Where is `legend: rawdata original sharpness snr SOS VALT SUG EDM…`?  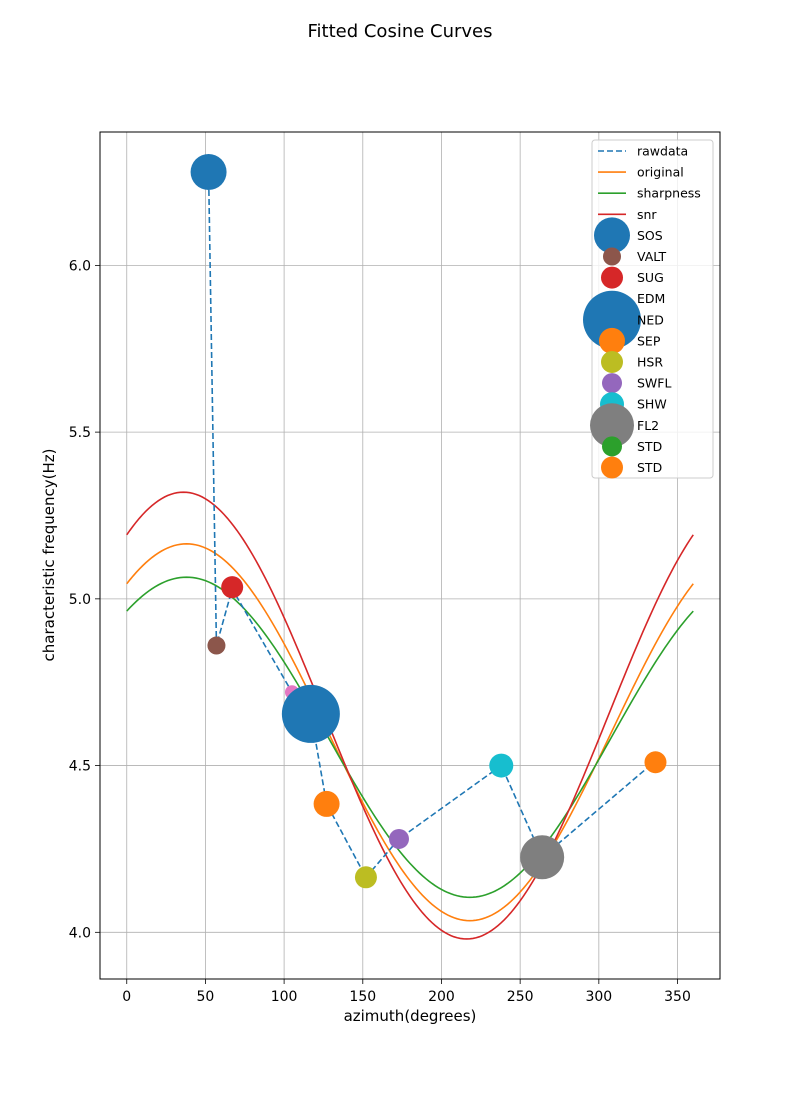
legend: rawdata original sharpness snr SOS VALT SUG EDM… is located at coordinates (648, 309).